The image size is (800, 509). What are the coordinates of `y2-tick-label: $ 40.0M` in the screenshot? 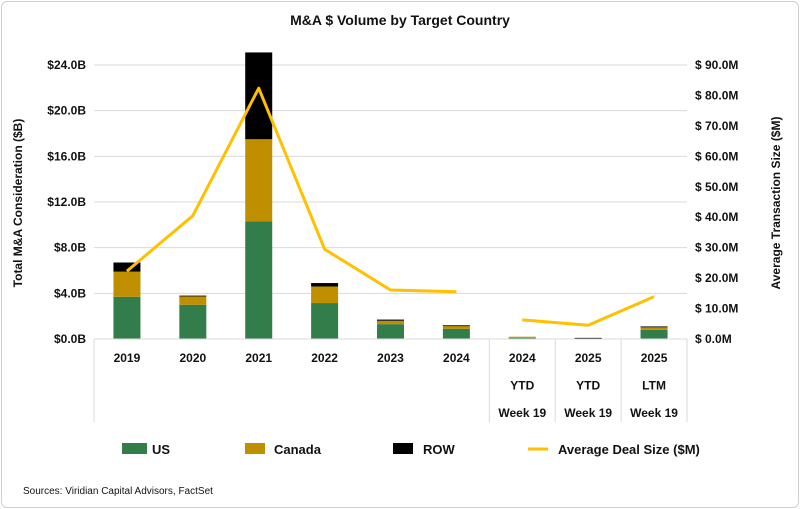 It's located at (716, 217).